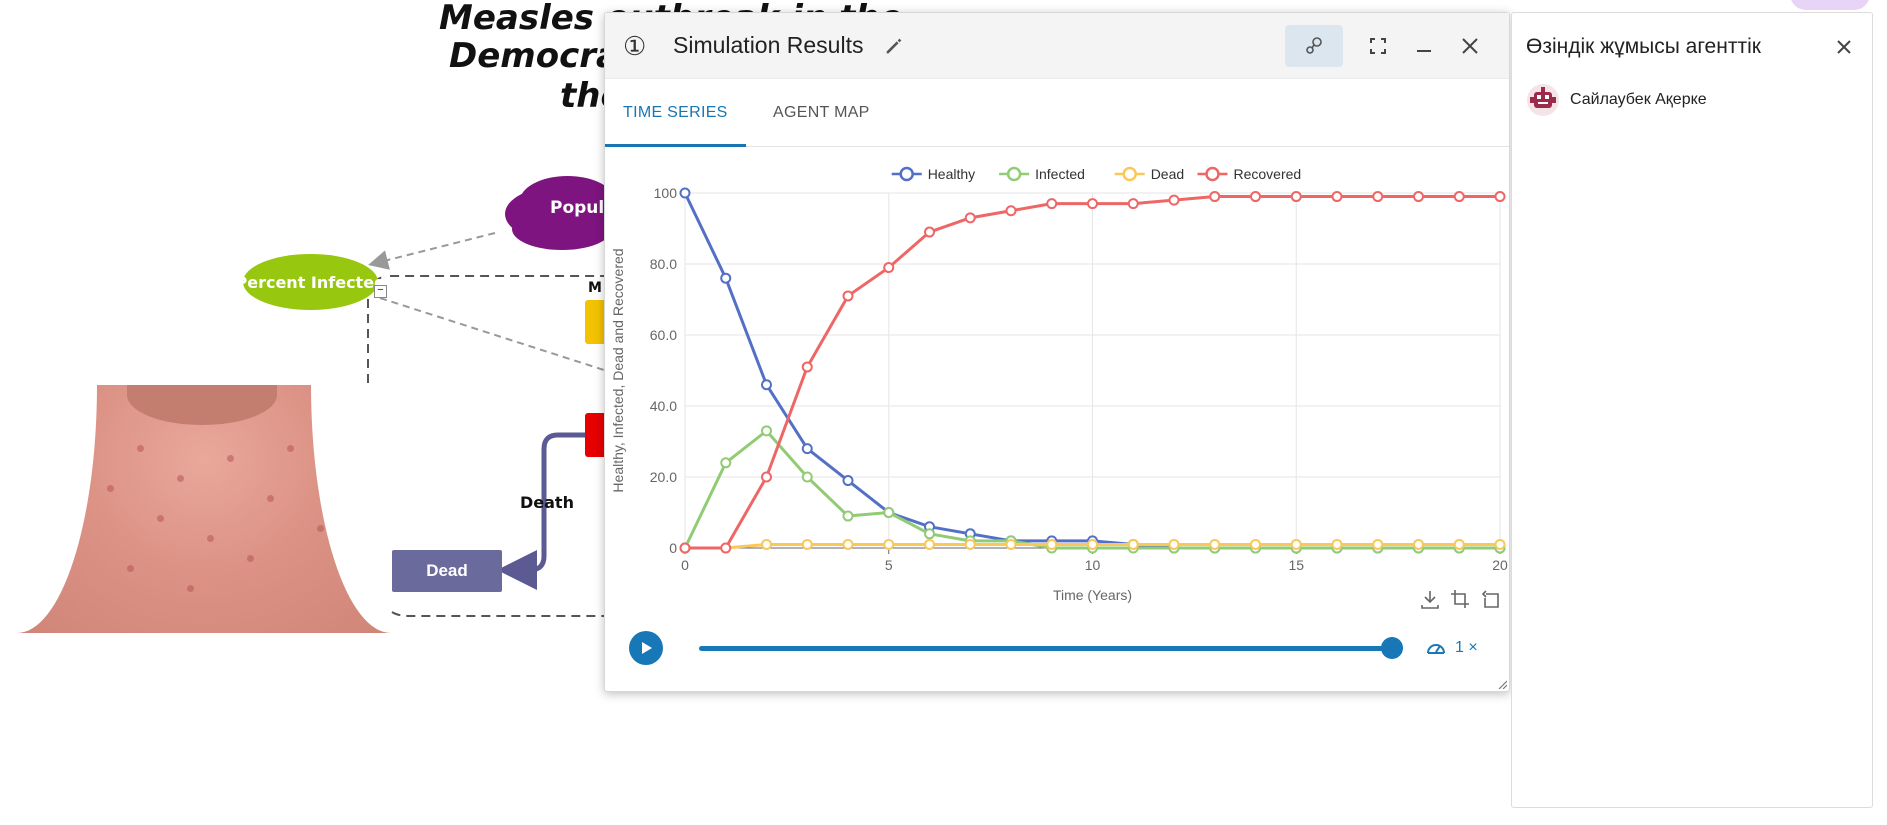  Describe the element at coordinates (311, 282) in the screenshot. I see `percent-infected-variable: Percent Infected` at that location.